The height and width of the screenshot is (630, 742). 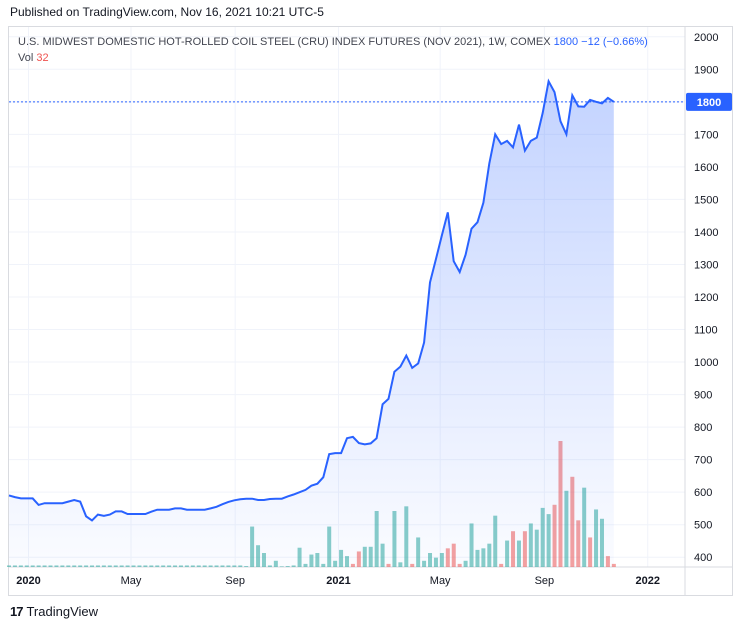 I want to click on price-tick-label: 2000, so click(x=706, y=38).